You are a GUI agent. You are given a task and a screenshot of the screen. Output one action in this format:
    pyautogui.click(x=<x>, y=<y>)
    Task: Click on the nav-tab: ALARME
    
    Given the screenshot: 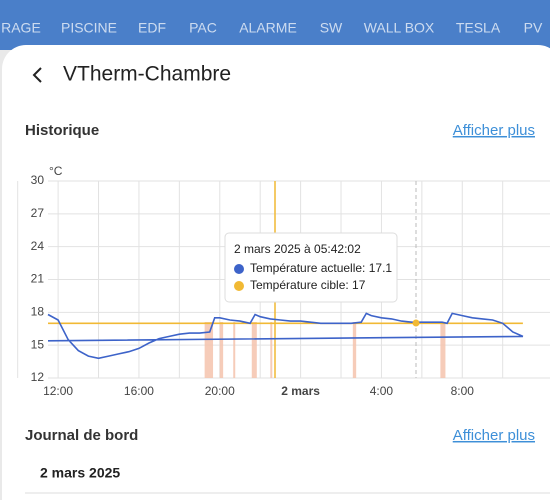 What is the action you would take?
    pyautogui.click(x=268, y=28)
    